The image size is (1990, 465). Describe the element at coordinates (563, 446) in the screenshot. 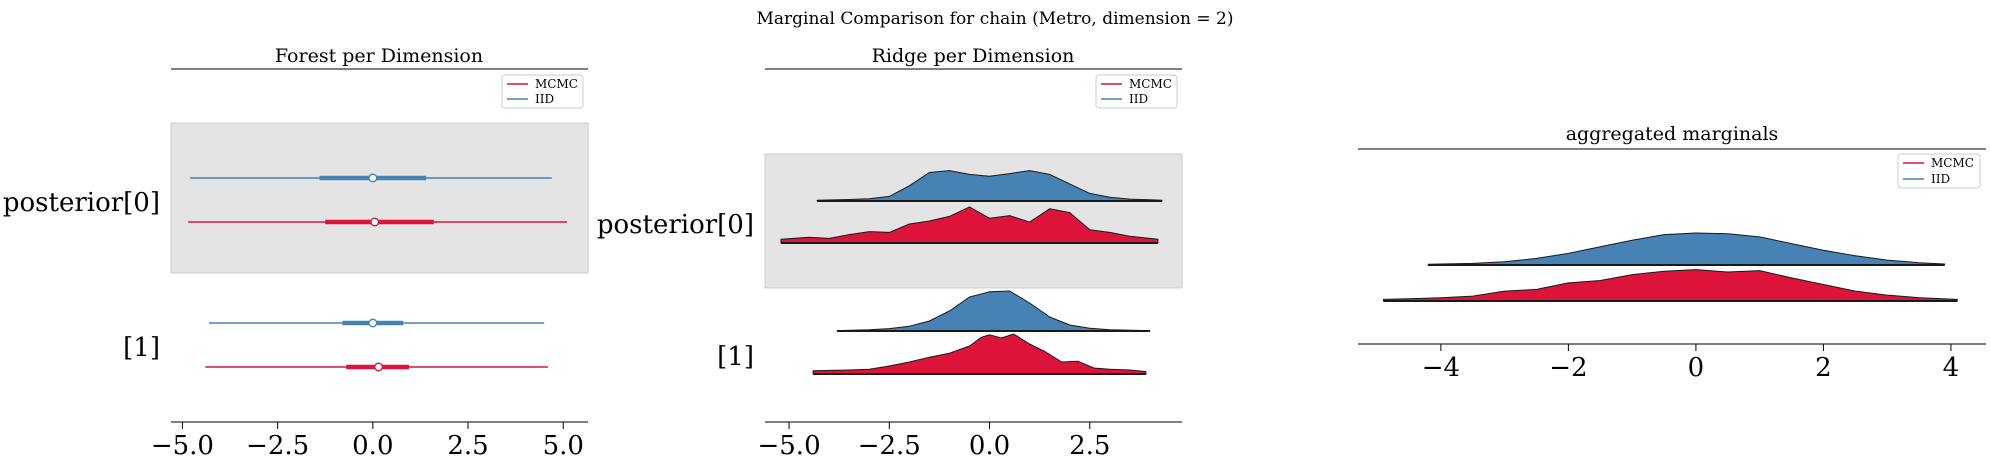

I see `forest-xtick-label: 5.0` at that location.